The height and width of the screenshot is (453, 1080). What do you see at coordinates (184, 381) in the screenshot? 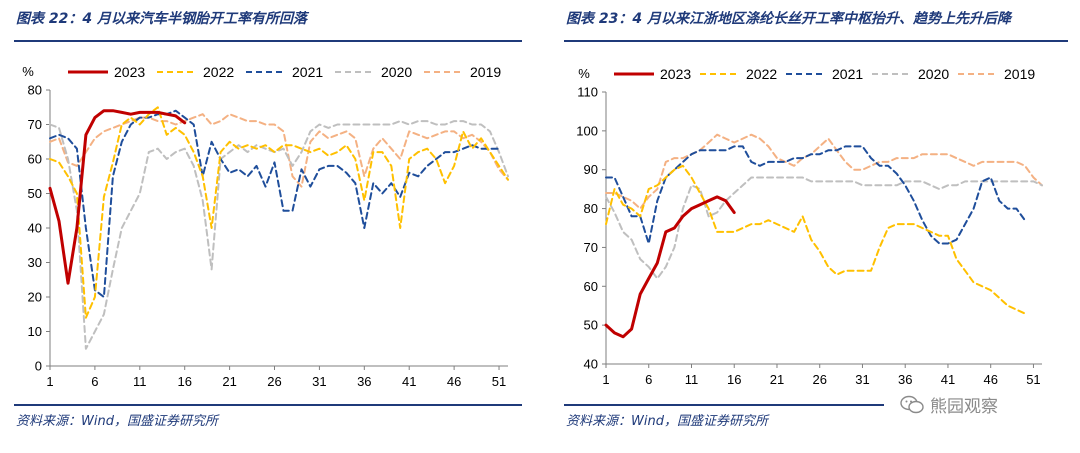
I see `c0-x-tick-label: 16` at bounding box center [184, 381].